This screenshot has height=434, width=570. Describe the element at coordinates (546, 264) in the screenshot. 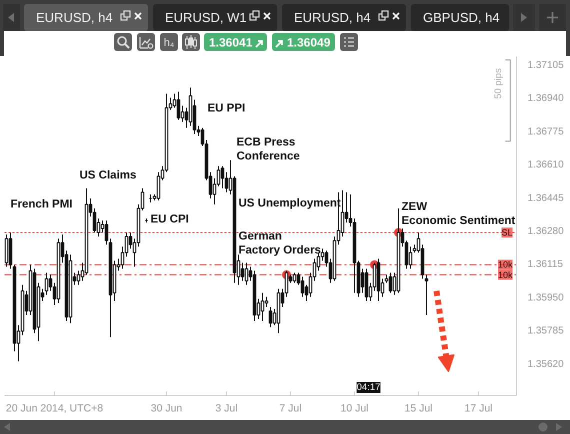

I see `y-tick-label: 1.36115` at that location.